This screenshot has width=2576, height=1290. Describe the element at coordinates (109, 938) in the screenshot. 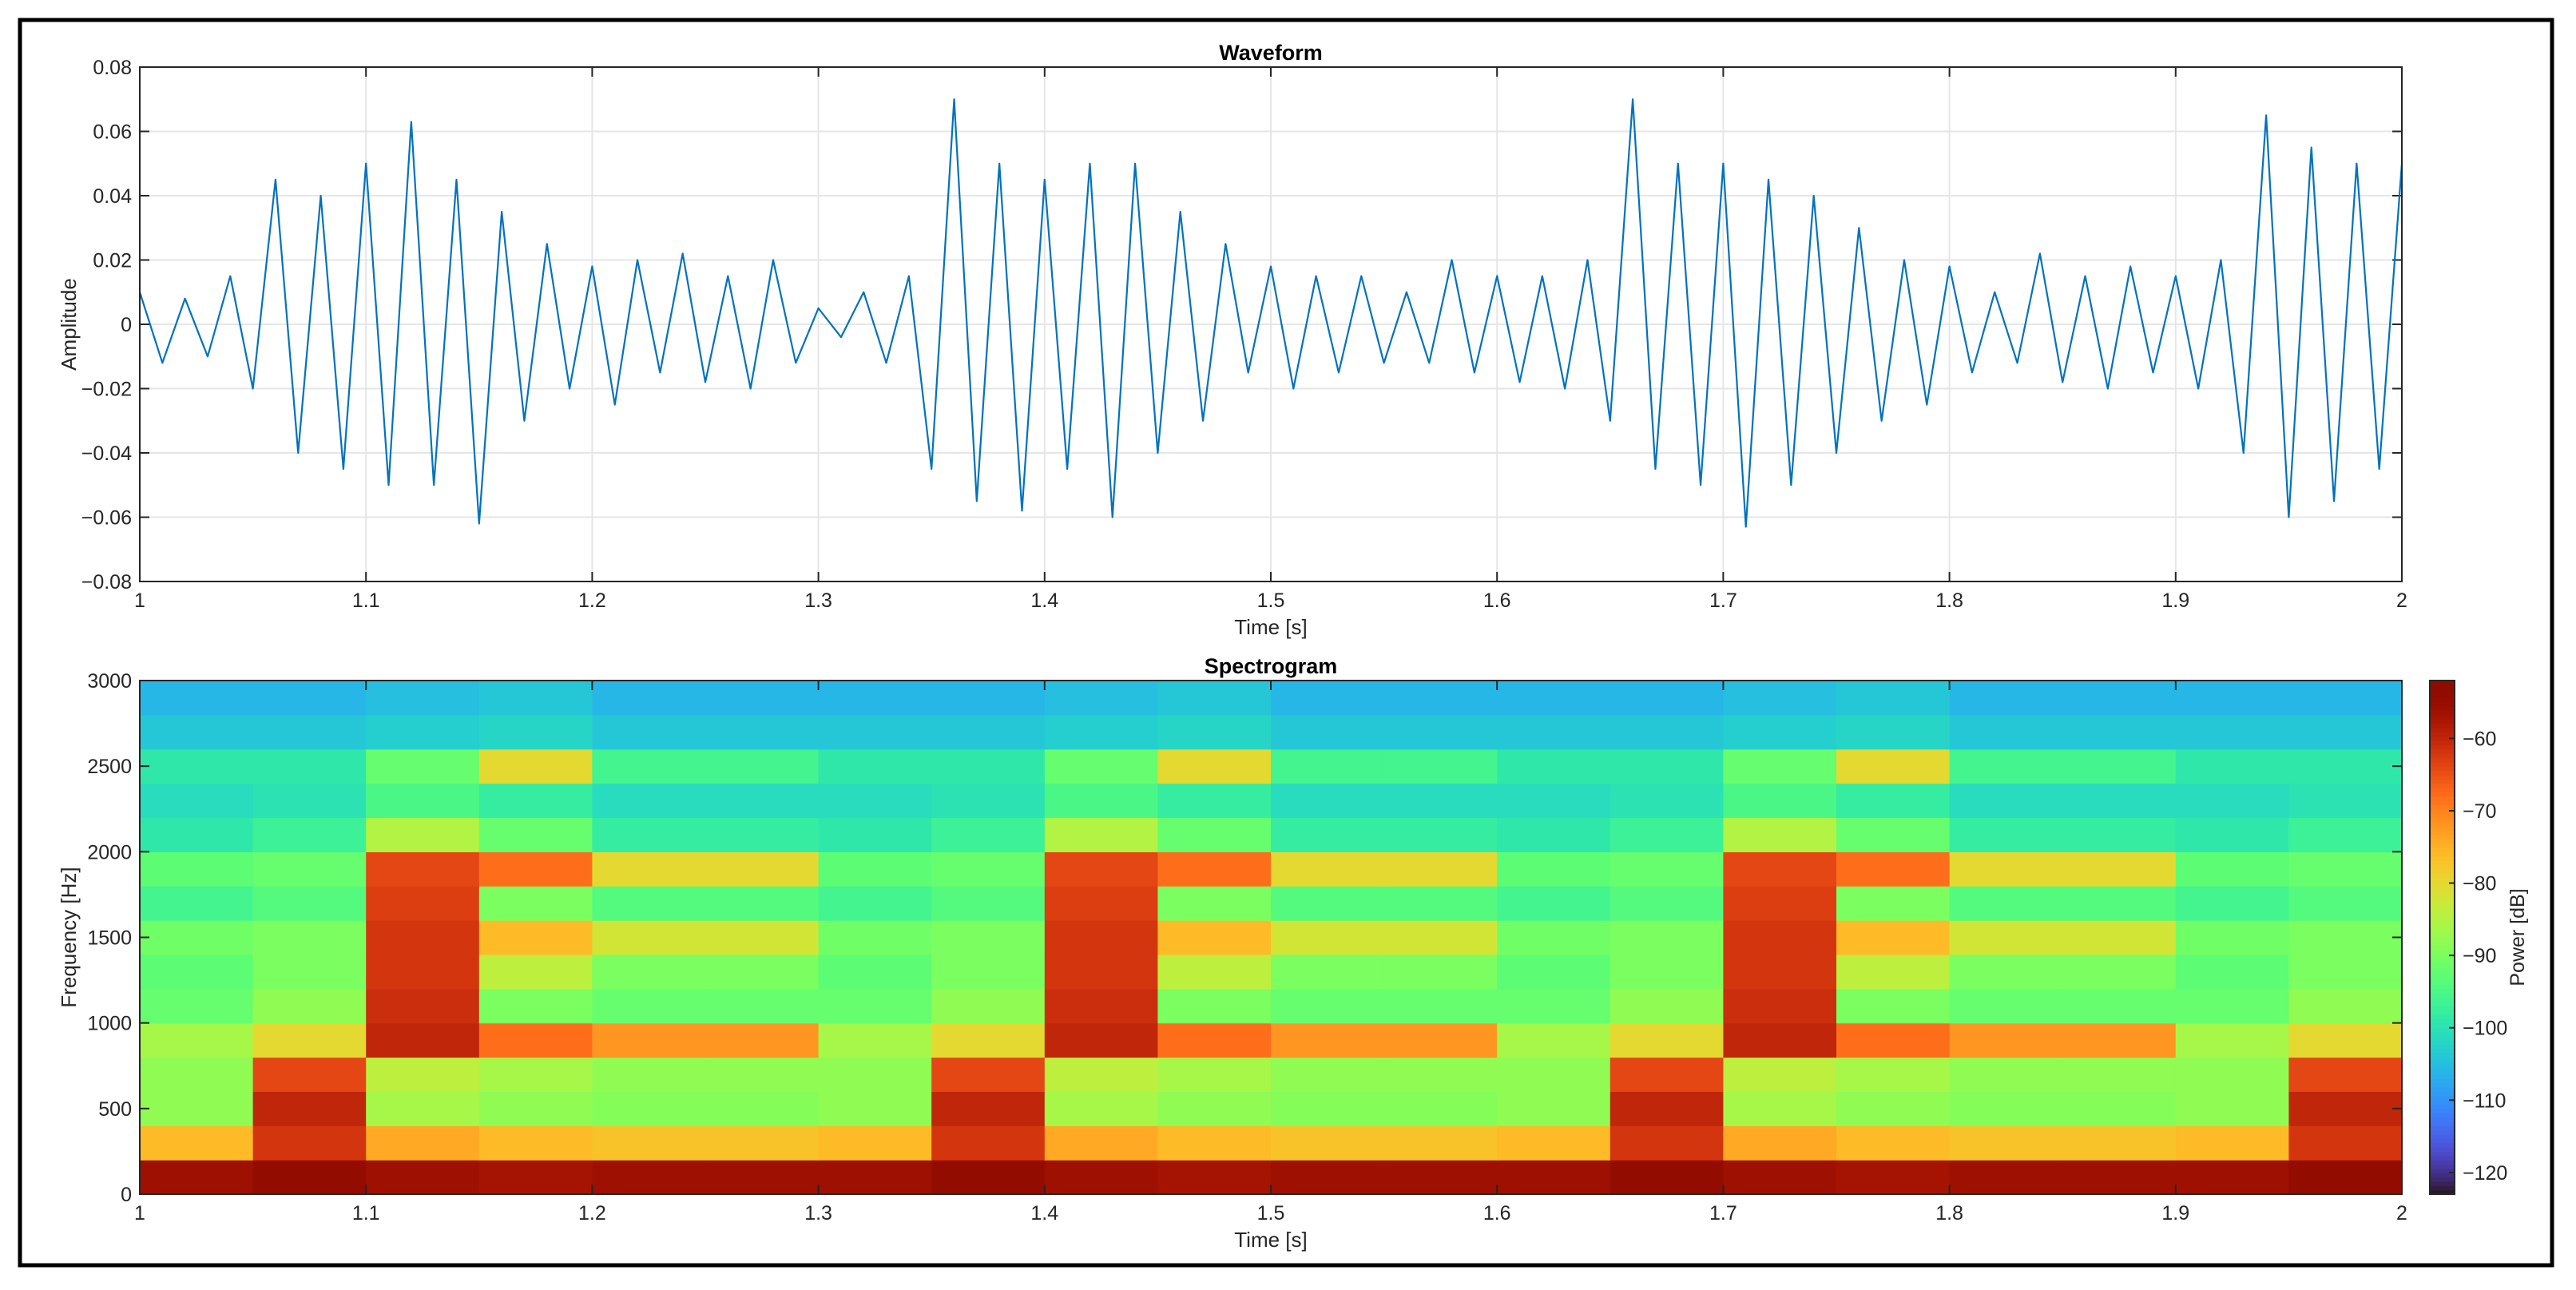

I see `y-tick-label: 1500` at that location.